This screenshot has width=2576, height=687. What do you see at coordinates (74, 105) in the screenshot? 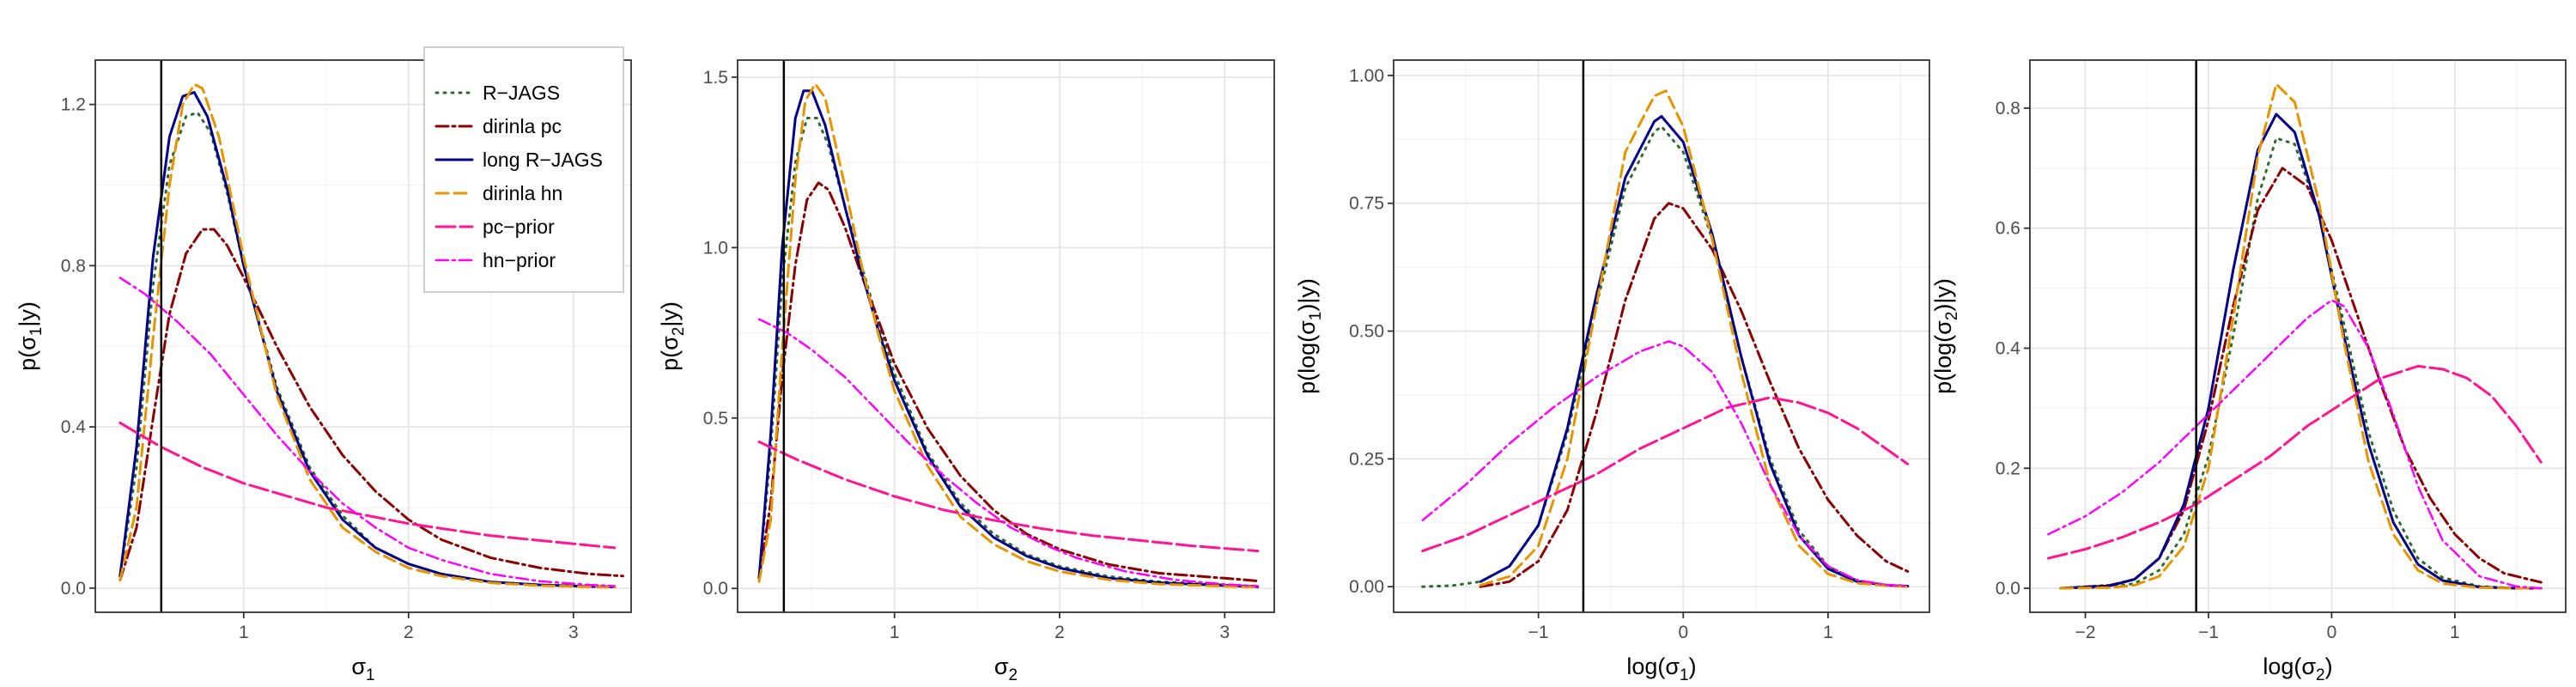
I see `y-tick-label: 1.2` at bounding box center [74, 105].